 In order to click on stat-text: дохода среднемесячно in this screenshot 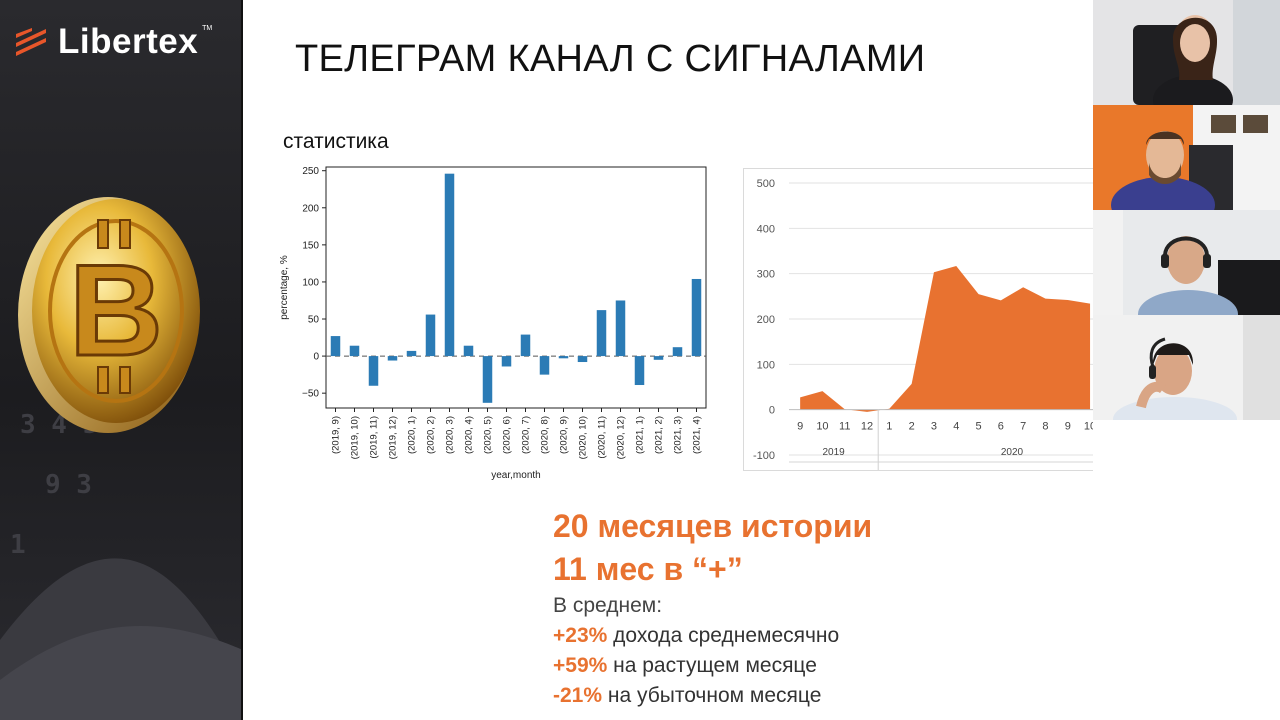, I will do `click(723, 635)`.